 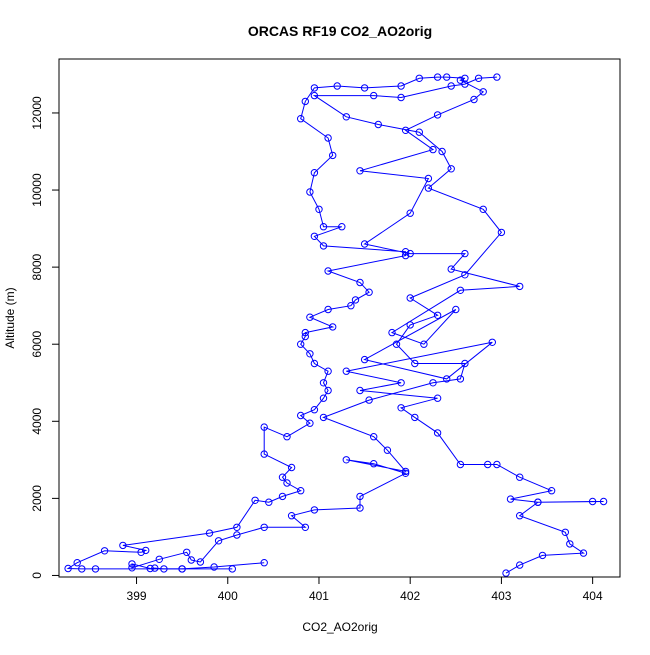 I want to click on y-tick-label: 2000, so click(x=37, y=498).